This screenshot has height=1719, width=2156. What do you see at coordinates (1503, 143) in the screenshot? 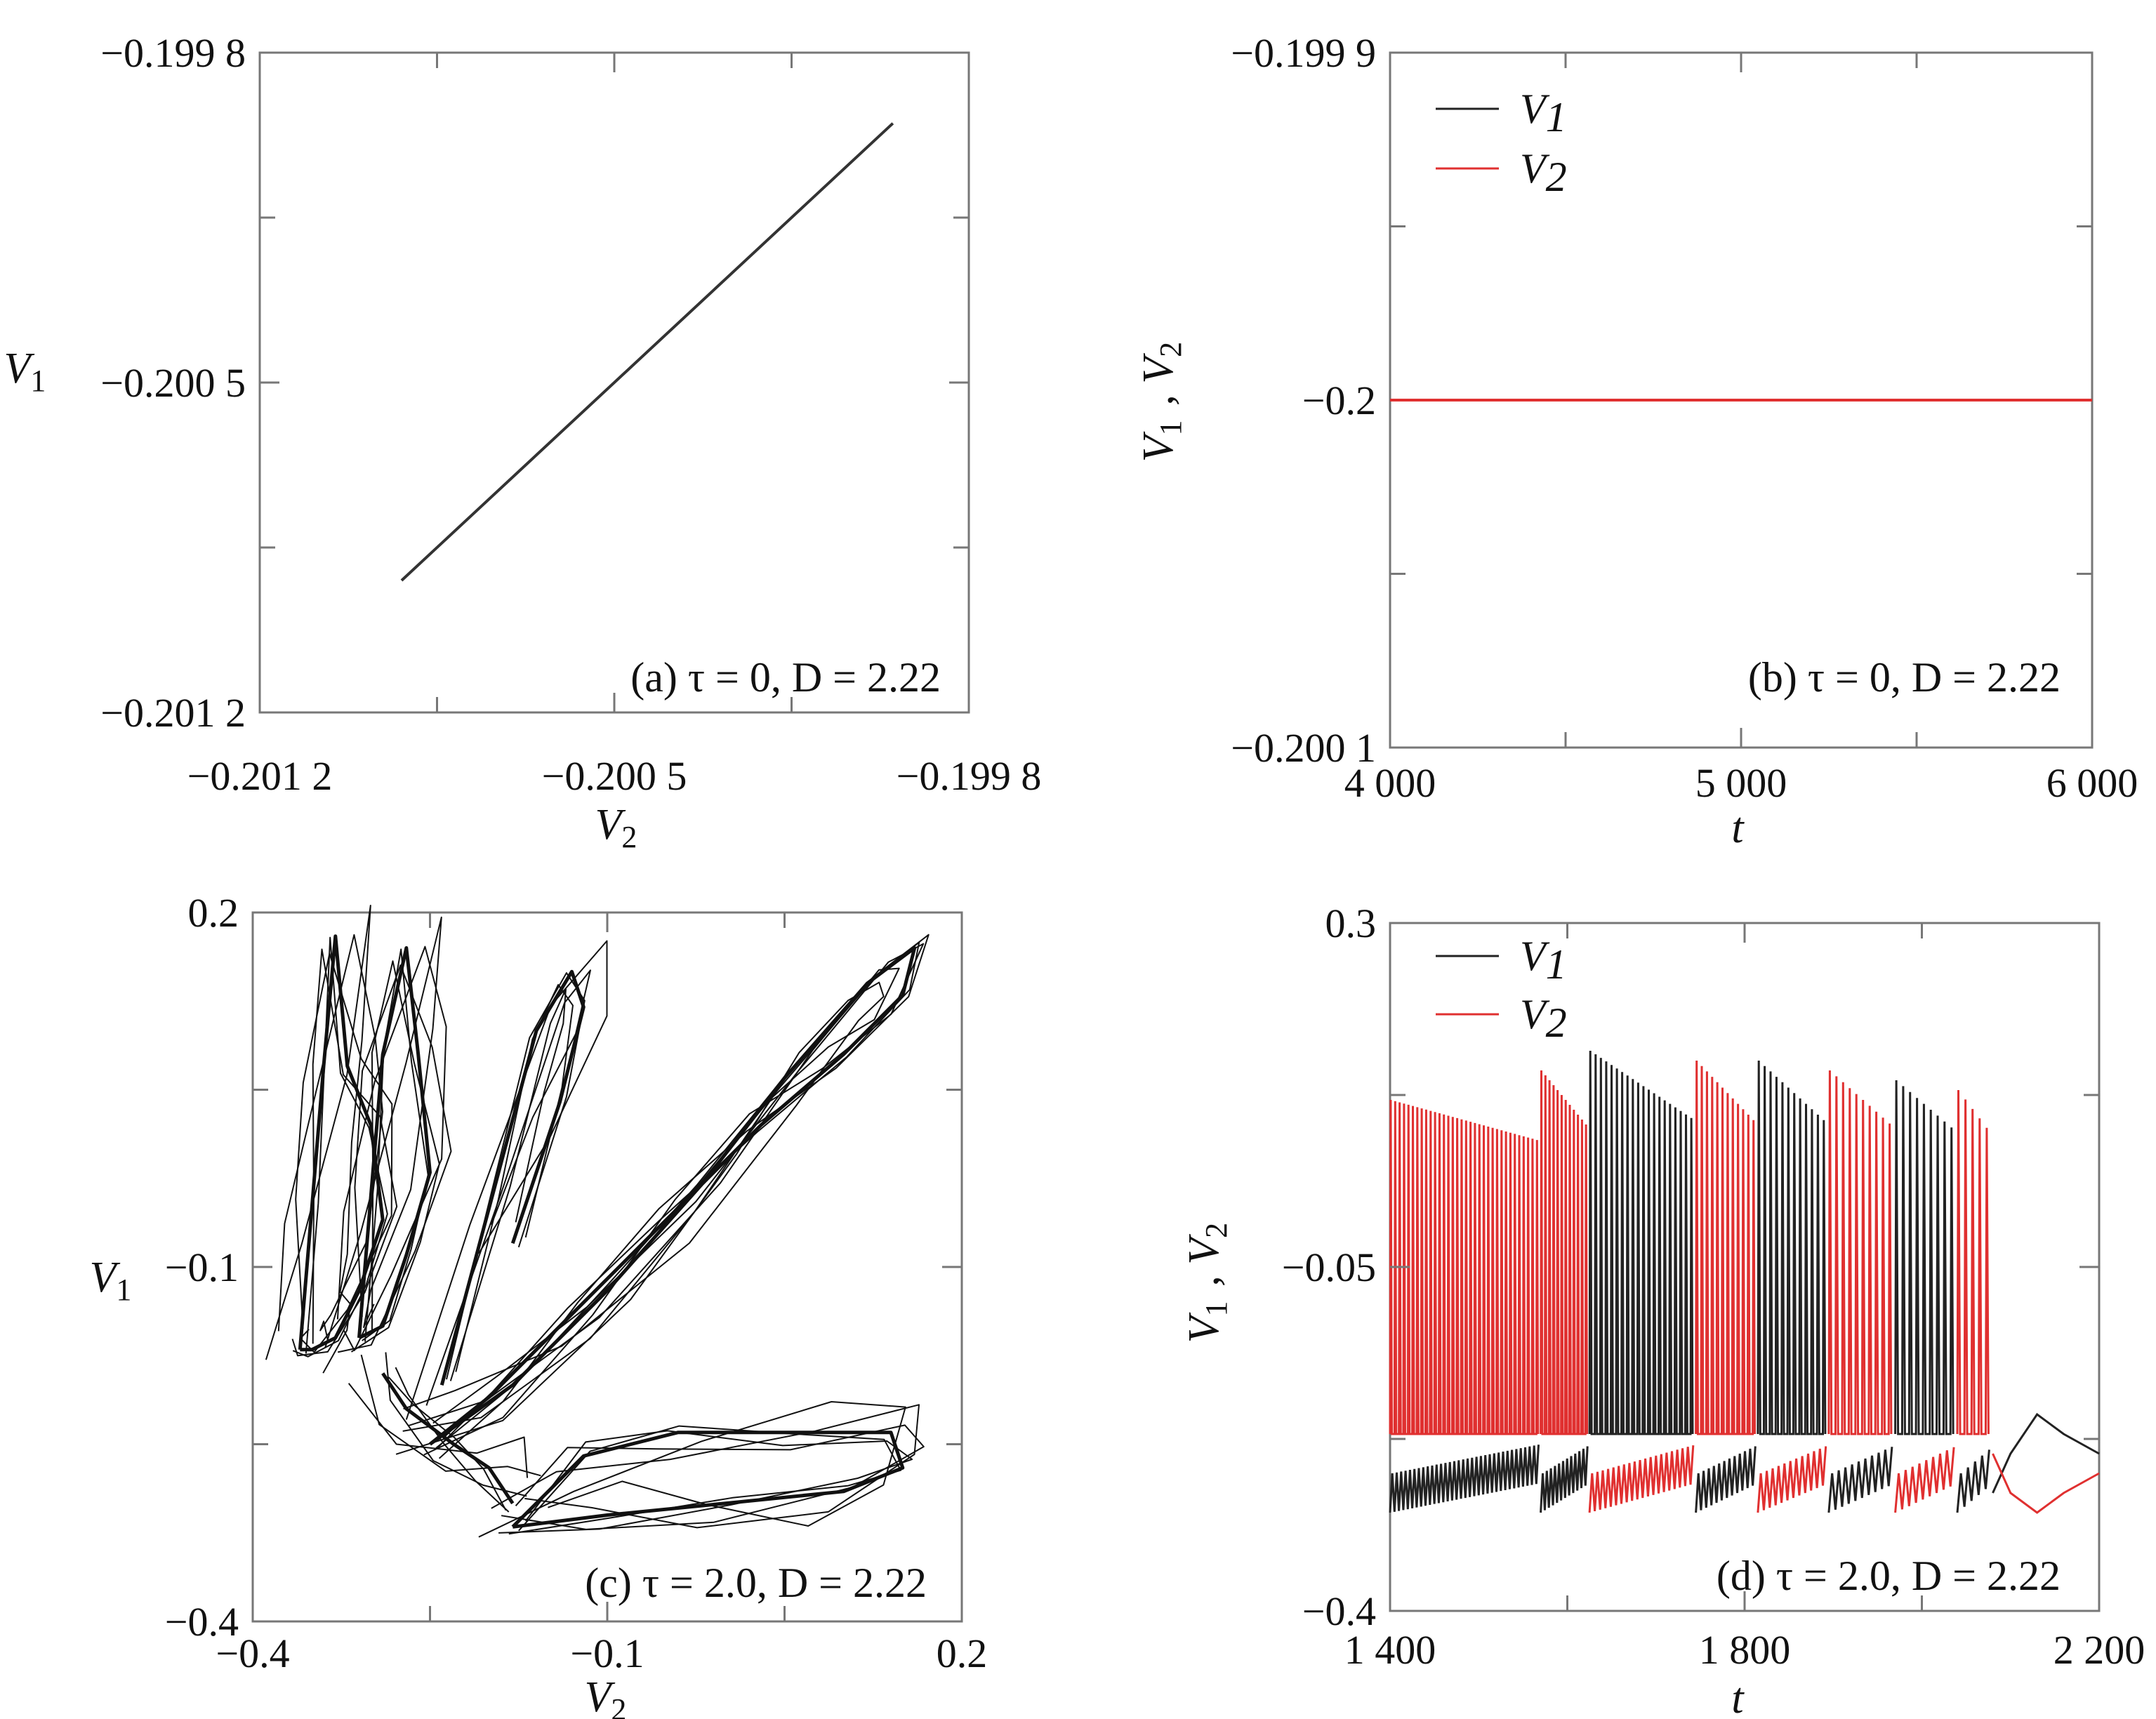
I see `panel-b-legend: V1 V2` at bounding box center [1503, 143].